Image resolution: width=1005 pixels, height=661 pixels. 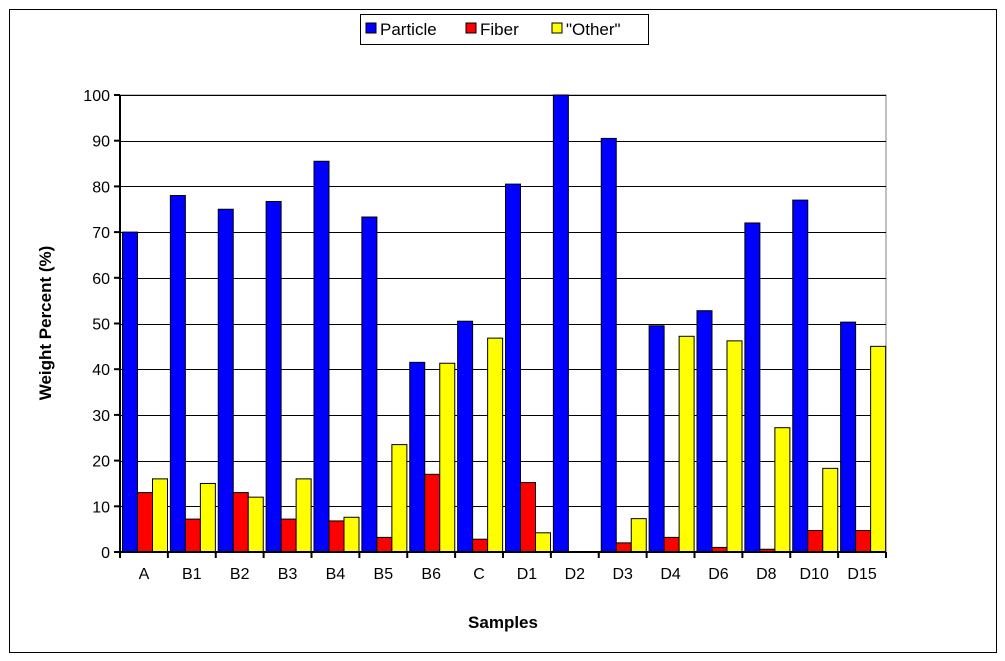 What do you see at coordinates (848, 437) in the screenshot?
I see `bar-particle-d15` at bounding box center [848, 437].